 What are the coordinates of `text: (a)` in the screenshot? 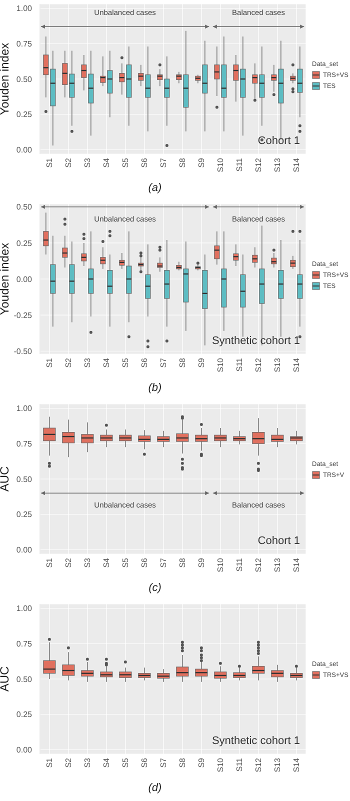 It's located at (155, 188).